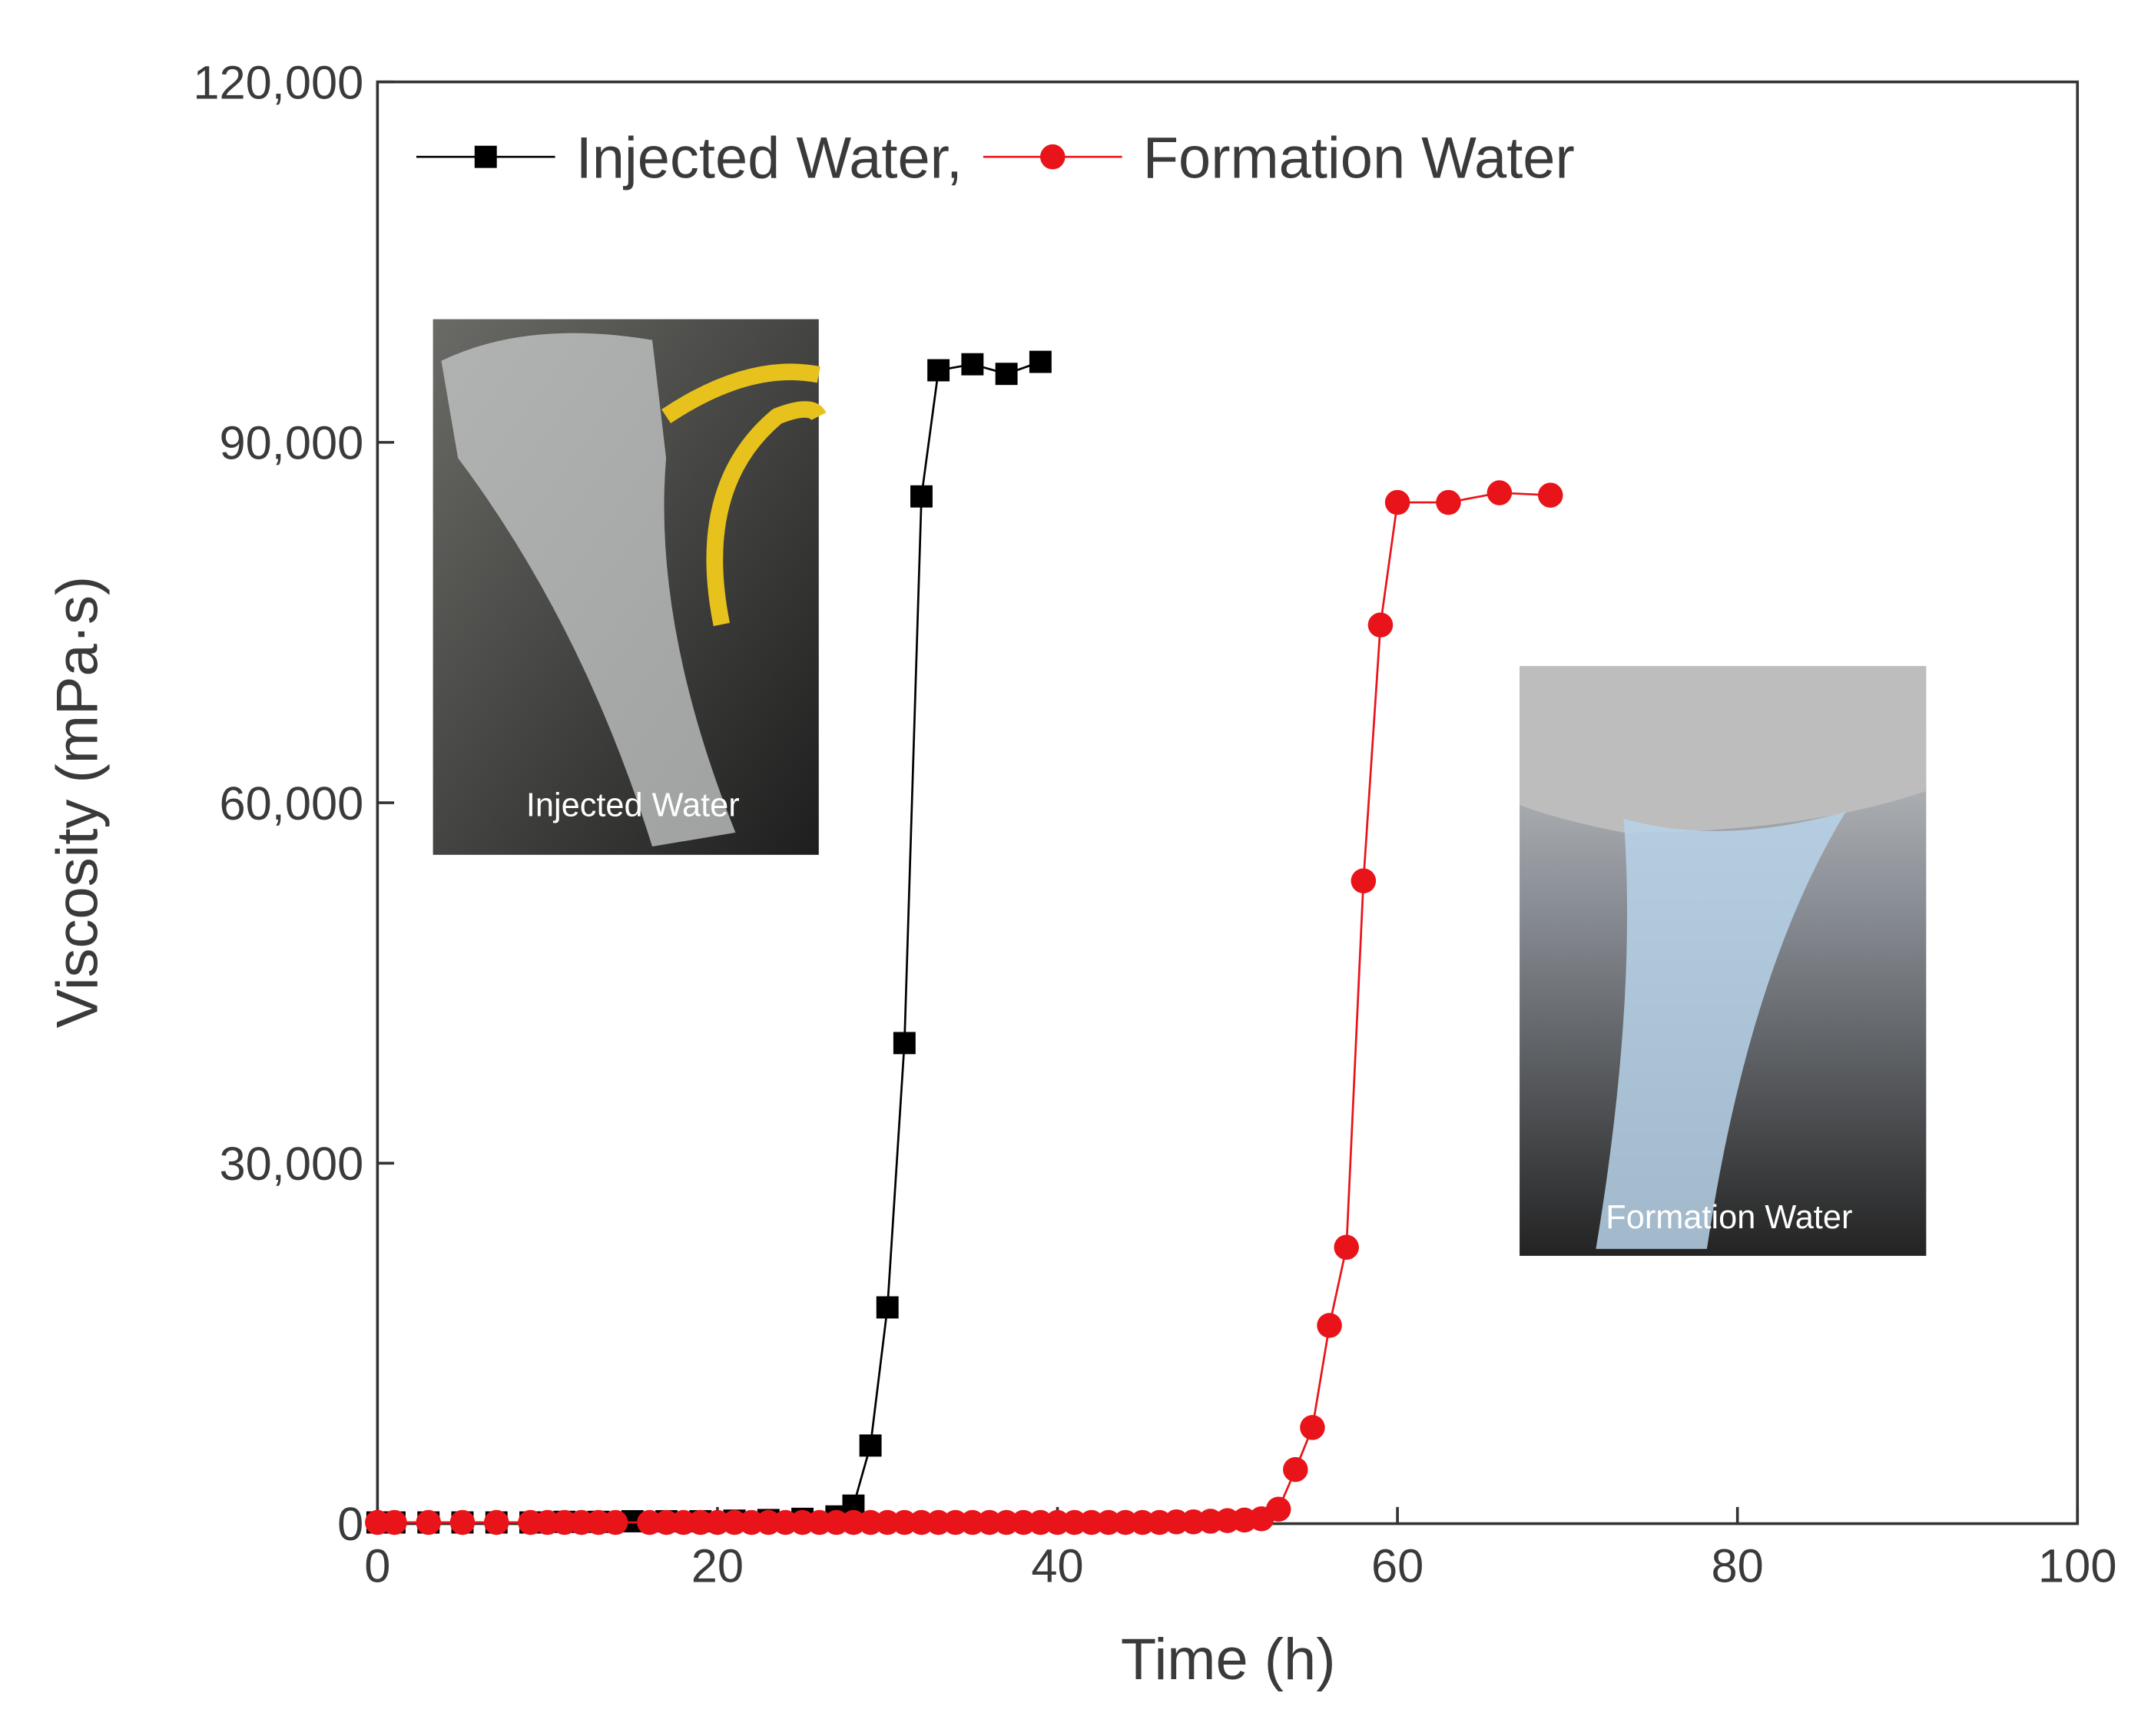 The image size is (2151, 1736). Describe the element at coordinates (278, 83) in the screenshot. I see `y-tick-label: 120,000` at that location.